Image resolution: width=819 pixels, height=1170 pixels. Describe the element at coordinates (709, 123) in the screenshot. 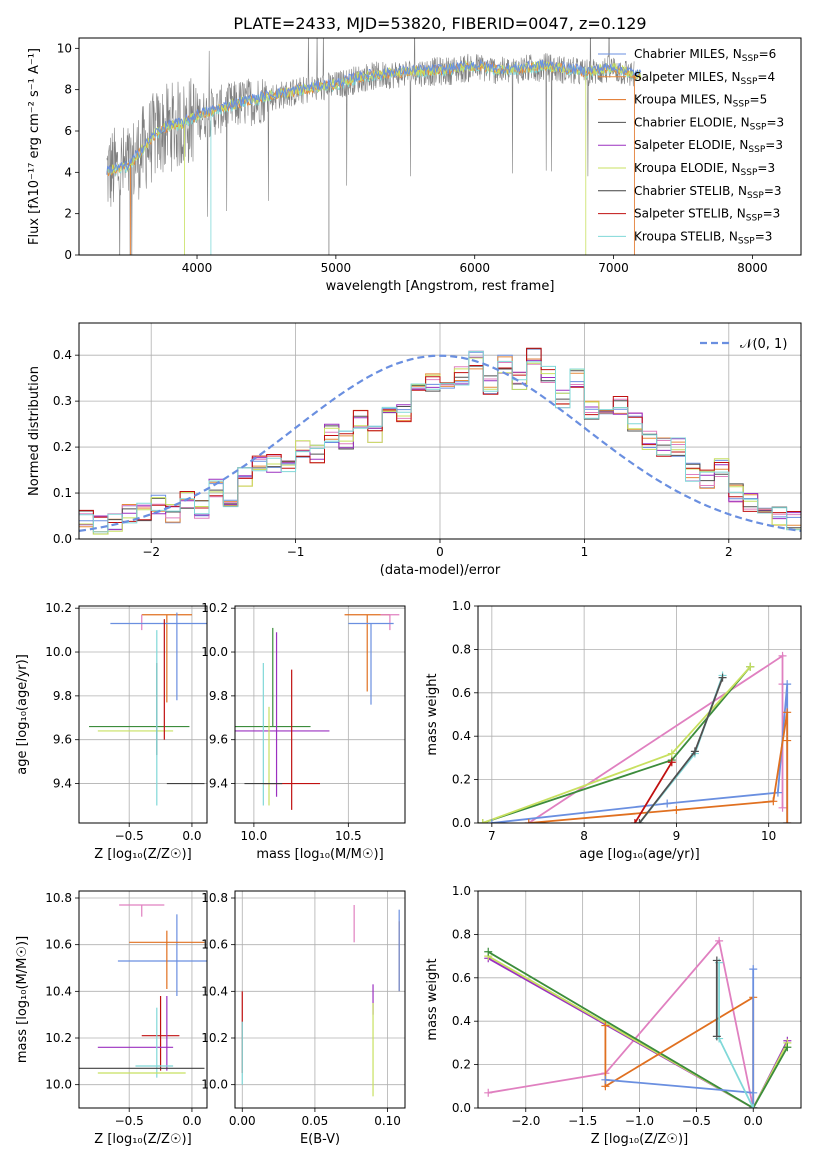

I see `legend-label: Chabrier ELODIE, NSSP=3` at that location.